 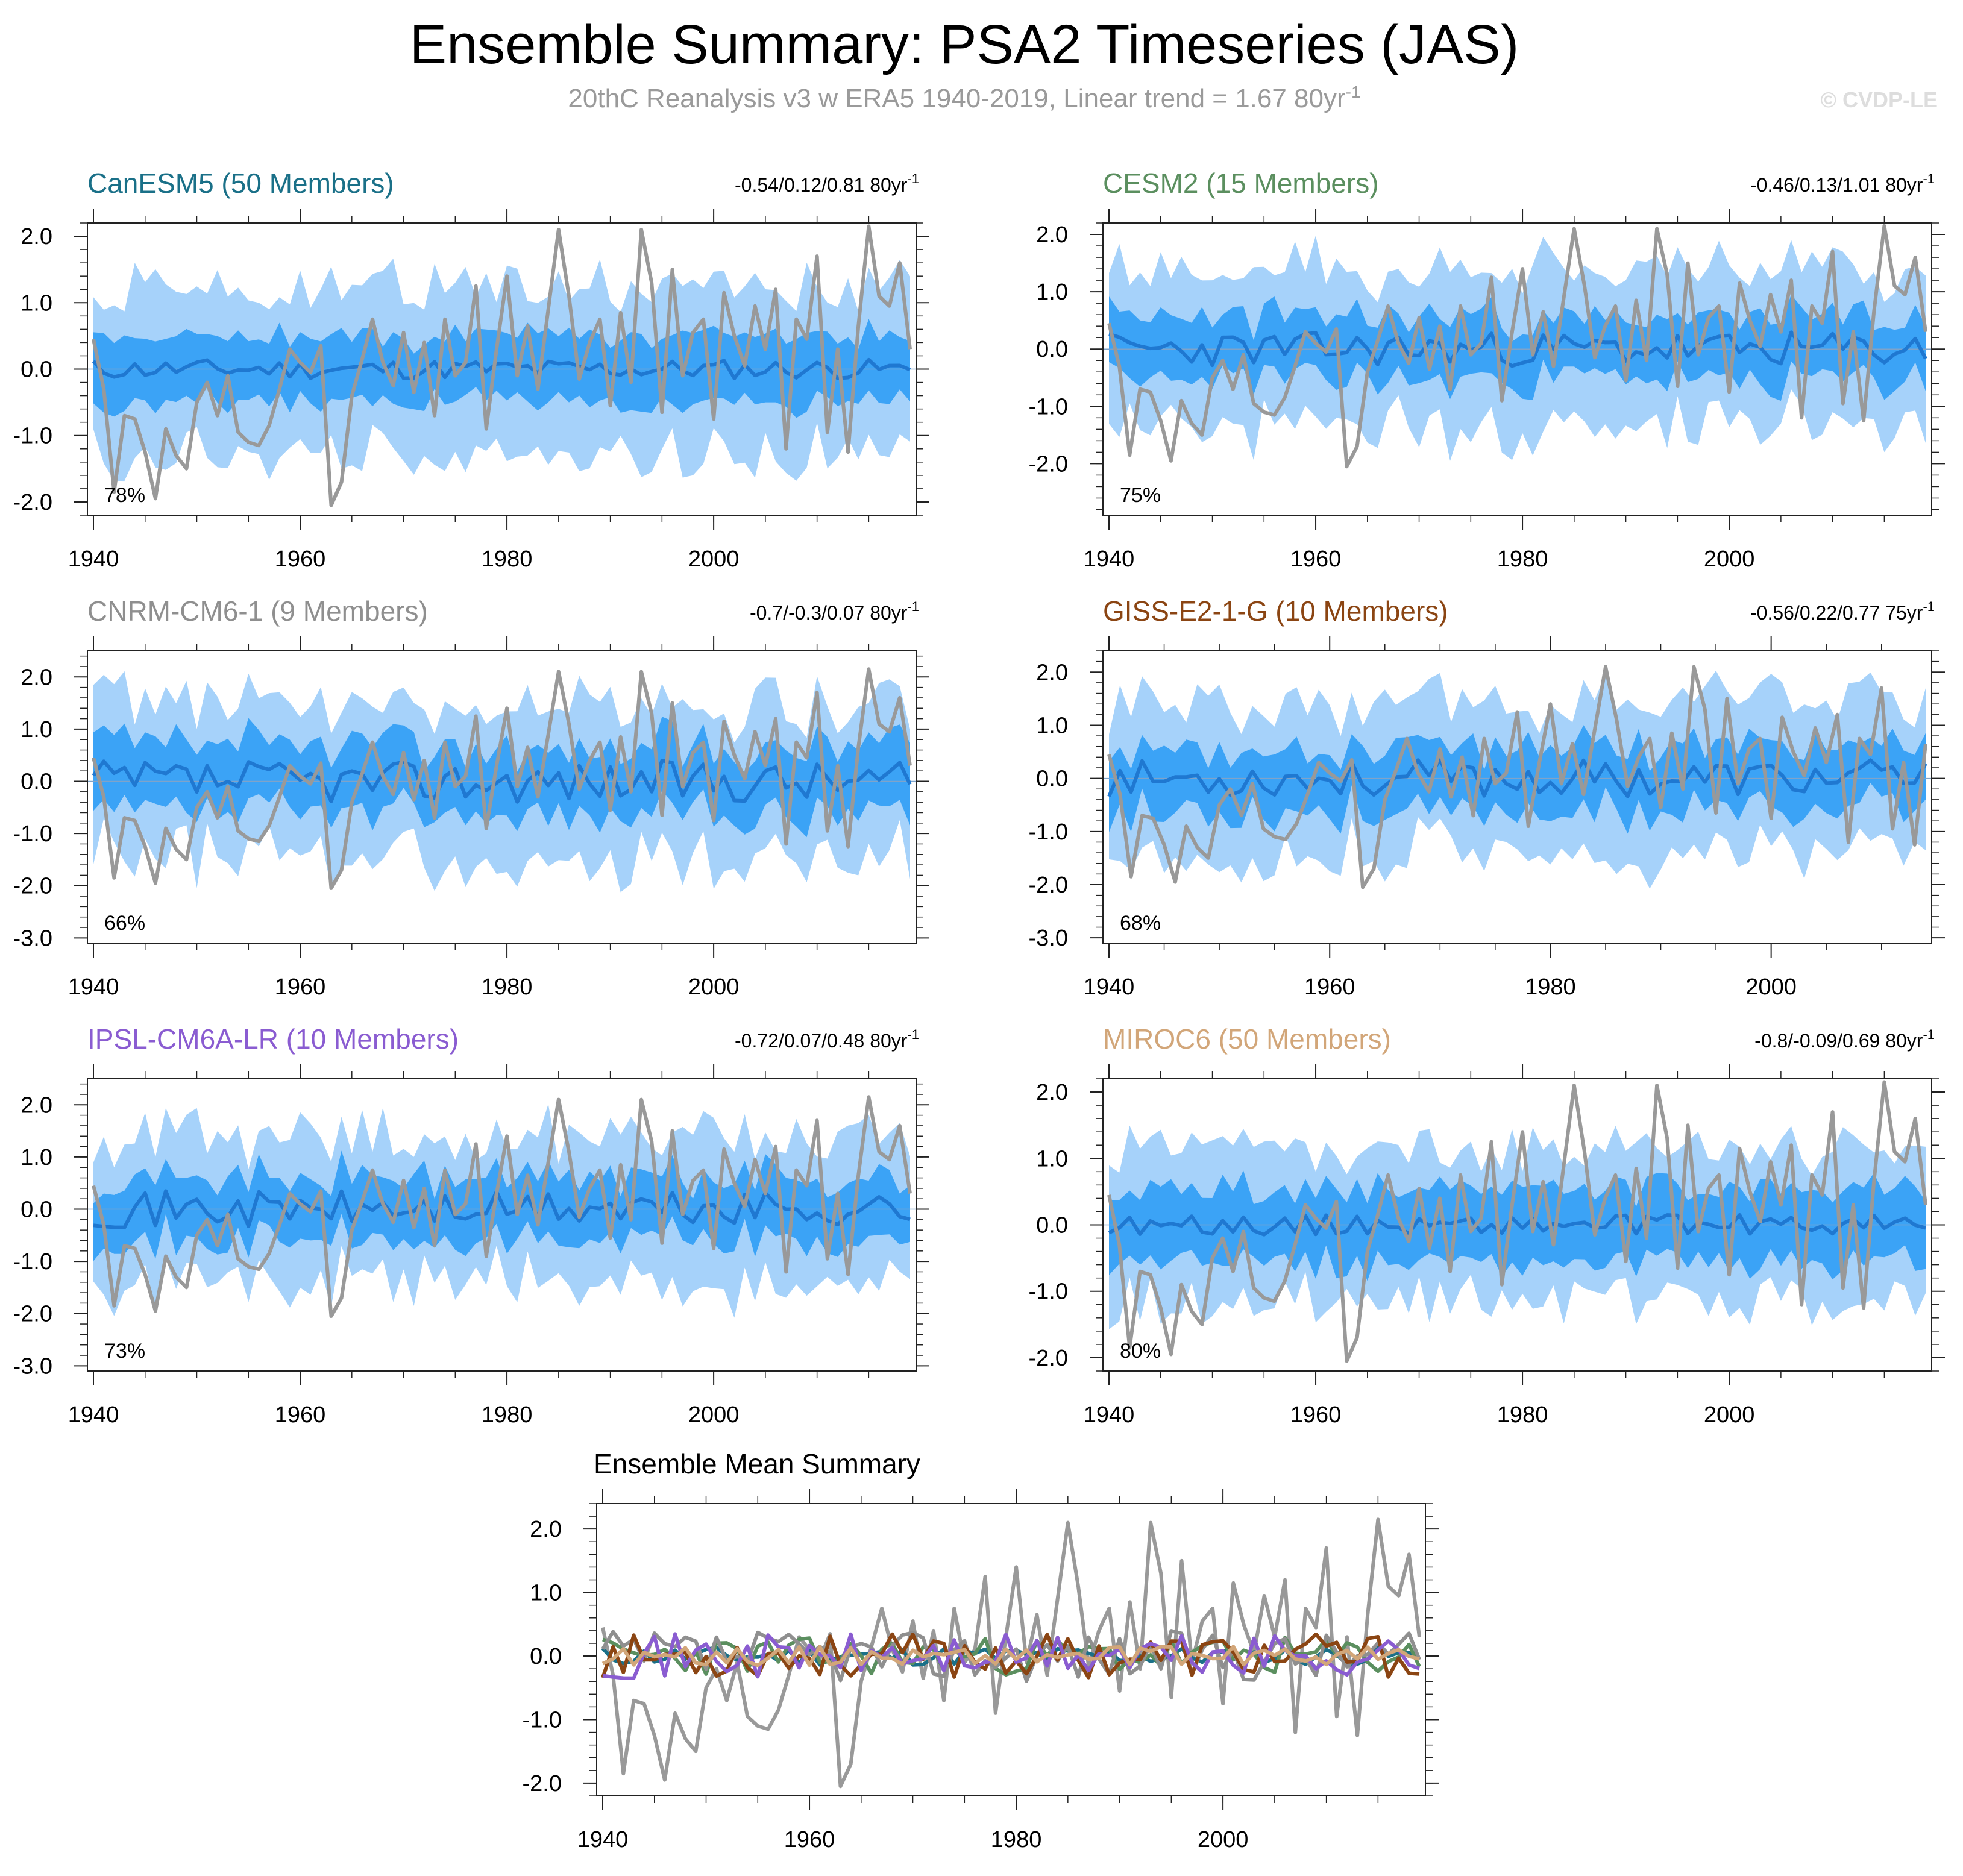 I want to click on trend-text: -0.56/0.22/0.77 75yr, so click(x=1836, y=613).